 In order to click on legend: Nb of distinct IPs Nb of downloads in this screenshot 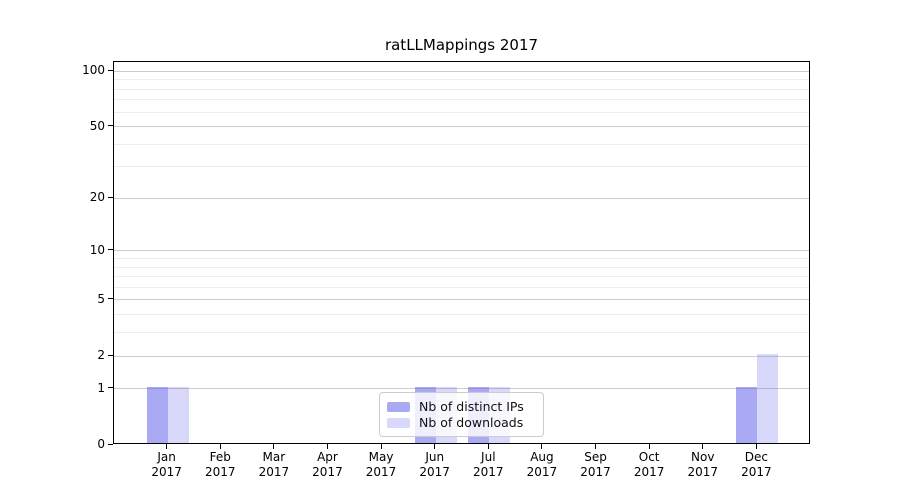, I will do `click(461, 414)`.